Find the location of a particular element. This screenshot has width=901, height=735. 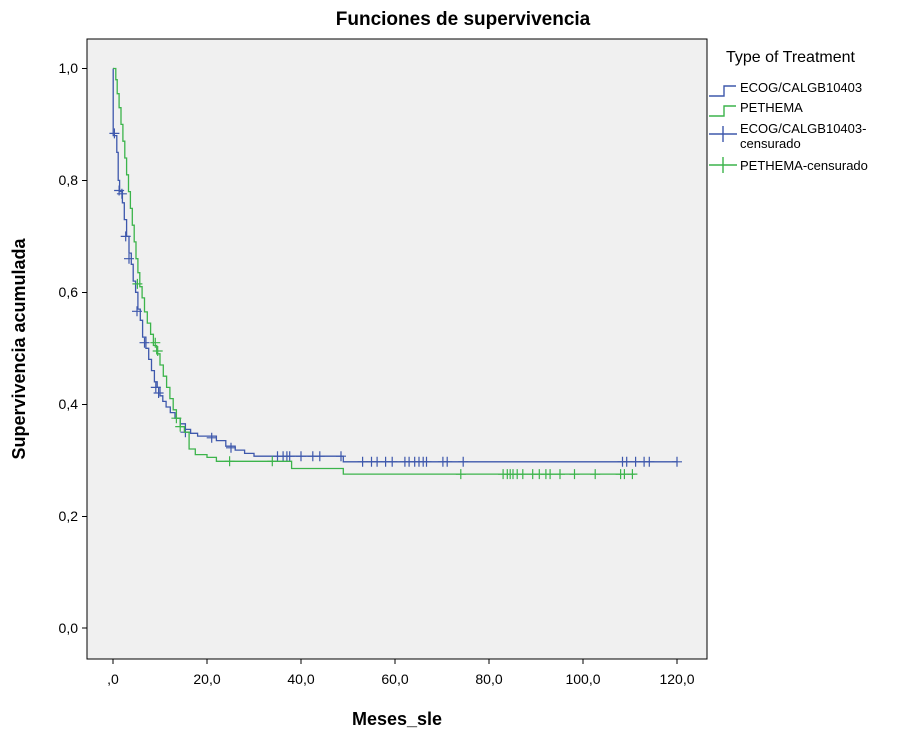

y-axis: 0,0 0,2 0,4 0,6 0,8 1,0 is located at coordinates (73, 348).